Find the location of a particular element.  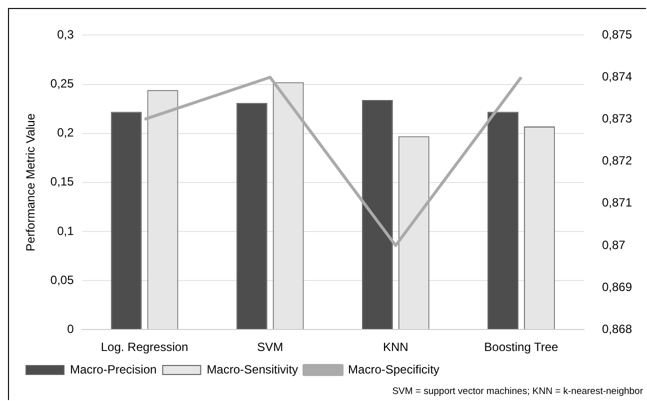

legend-label: Macro-Specificity is located at coordinates (394, 369).